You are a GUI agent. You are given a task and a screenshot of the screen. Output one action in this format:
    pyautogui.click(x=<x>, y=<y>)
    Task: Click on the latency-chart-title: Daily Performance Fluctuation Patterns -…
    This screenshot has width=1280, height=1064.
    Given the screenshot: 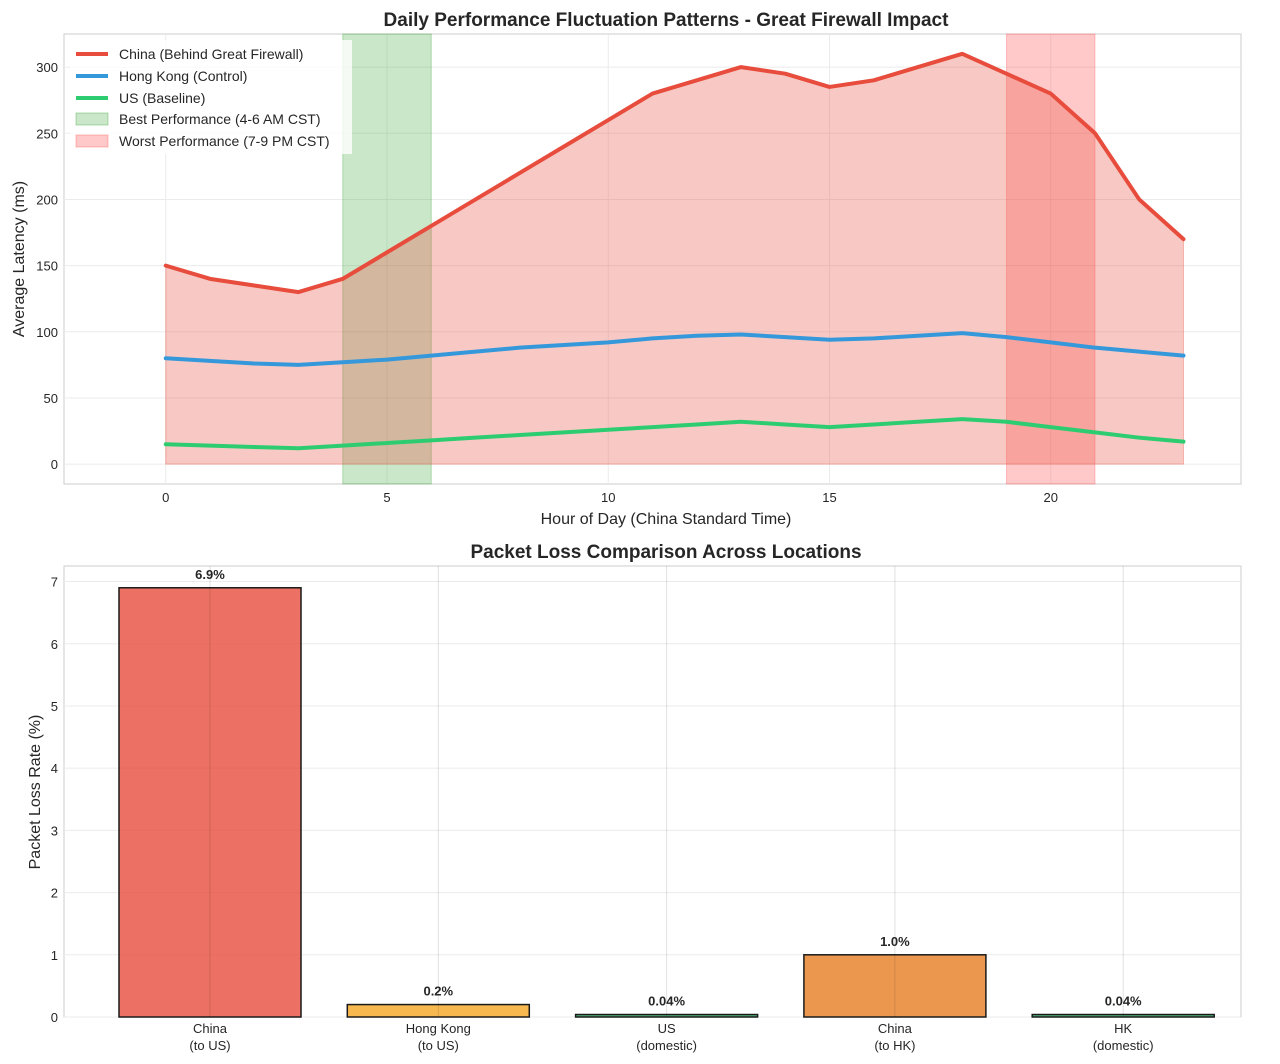 What is the action you would take?
    pyautogui.click(x=667, y=20)
    